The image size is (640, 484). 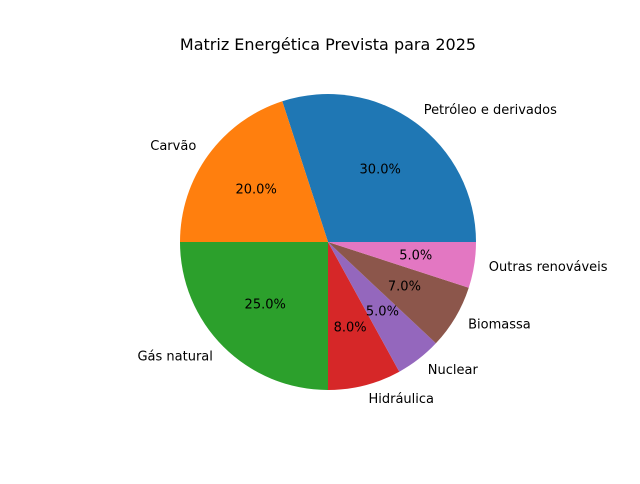 What do you see at coordinates (453, 370) in the screenshot?
I see `slice-label-nuclear: Nuclear` at bounding box center [453, 370].